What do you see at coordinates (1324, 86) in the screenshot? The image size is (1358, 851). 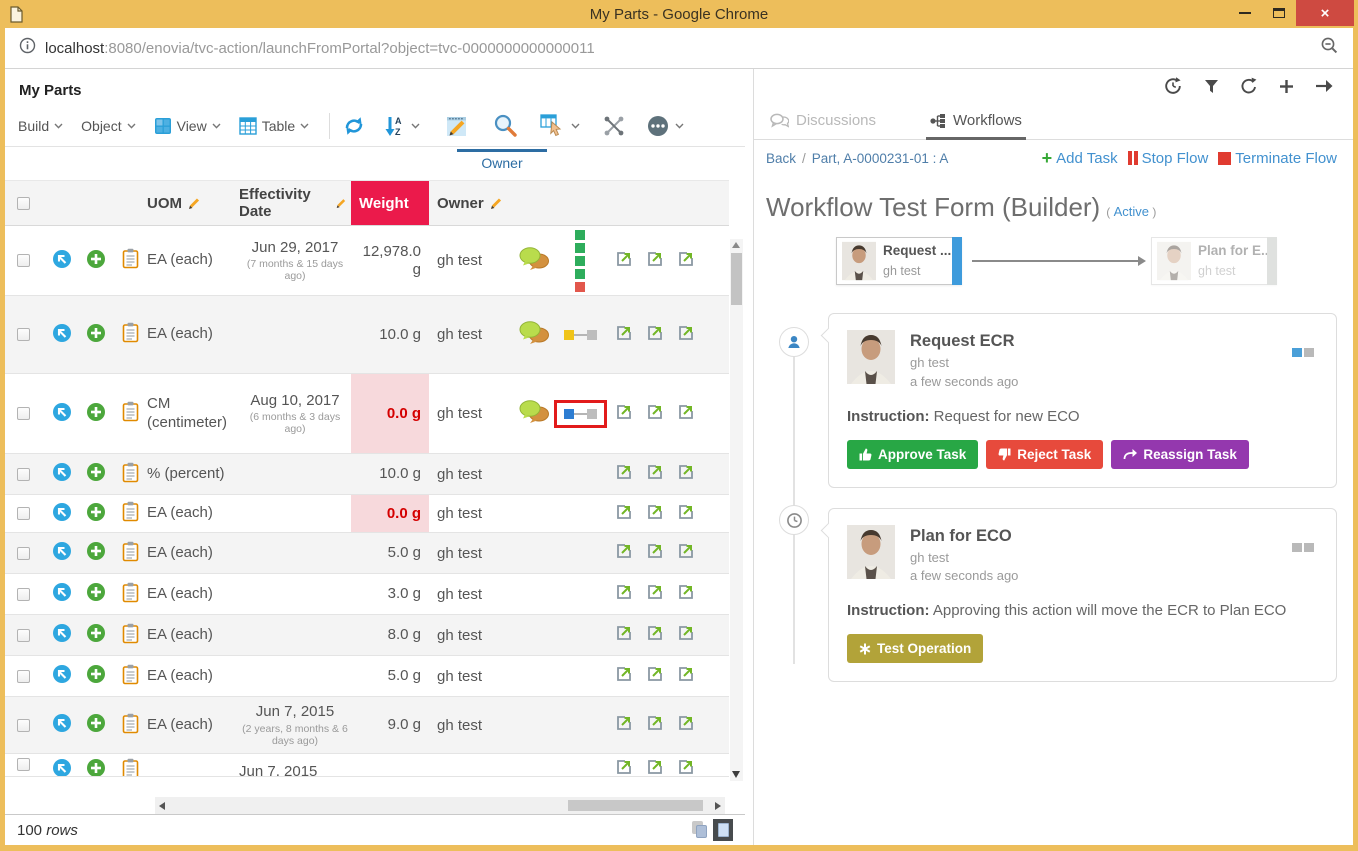 I see `forward-icon` at bounding box center [1324, 86].